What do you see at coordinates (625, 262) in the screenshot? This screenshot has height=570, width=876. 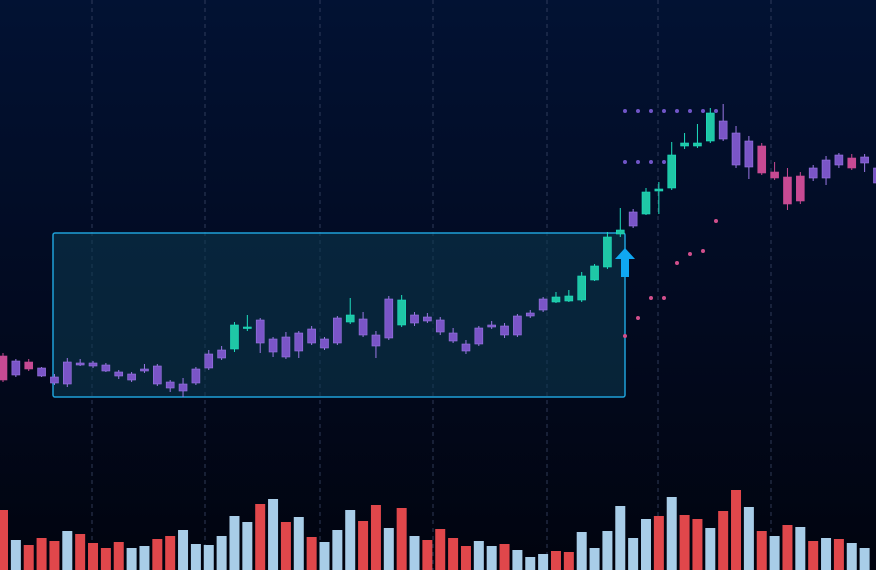 I see `breakout-arrow-icon` at bounding box center [625, 262].